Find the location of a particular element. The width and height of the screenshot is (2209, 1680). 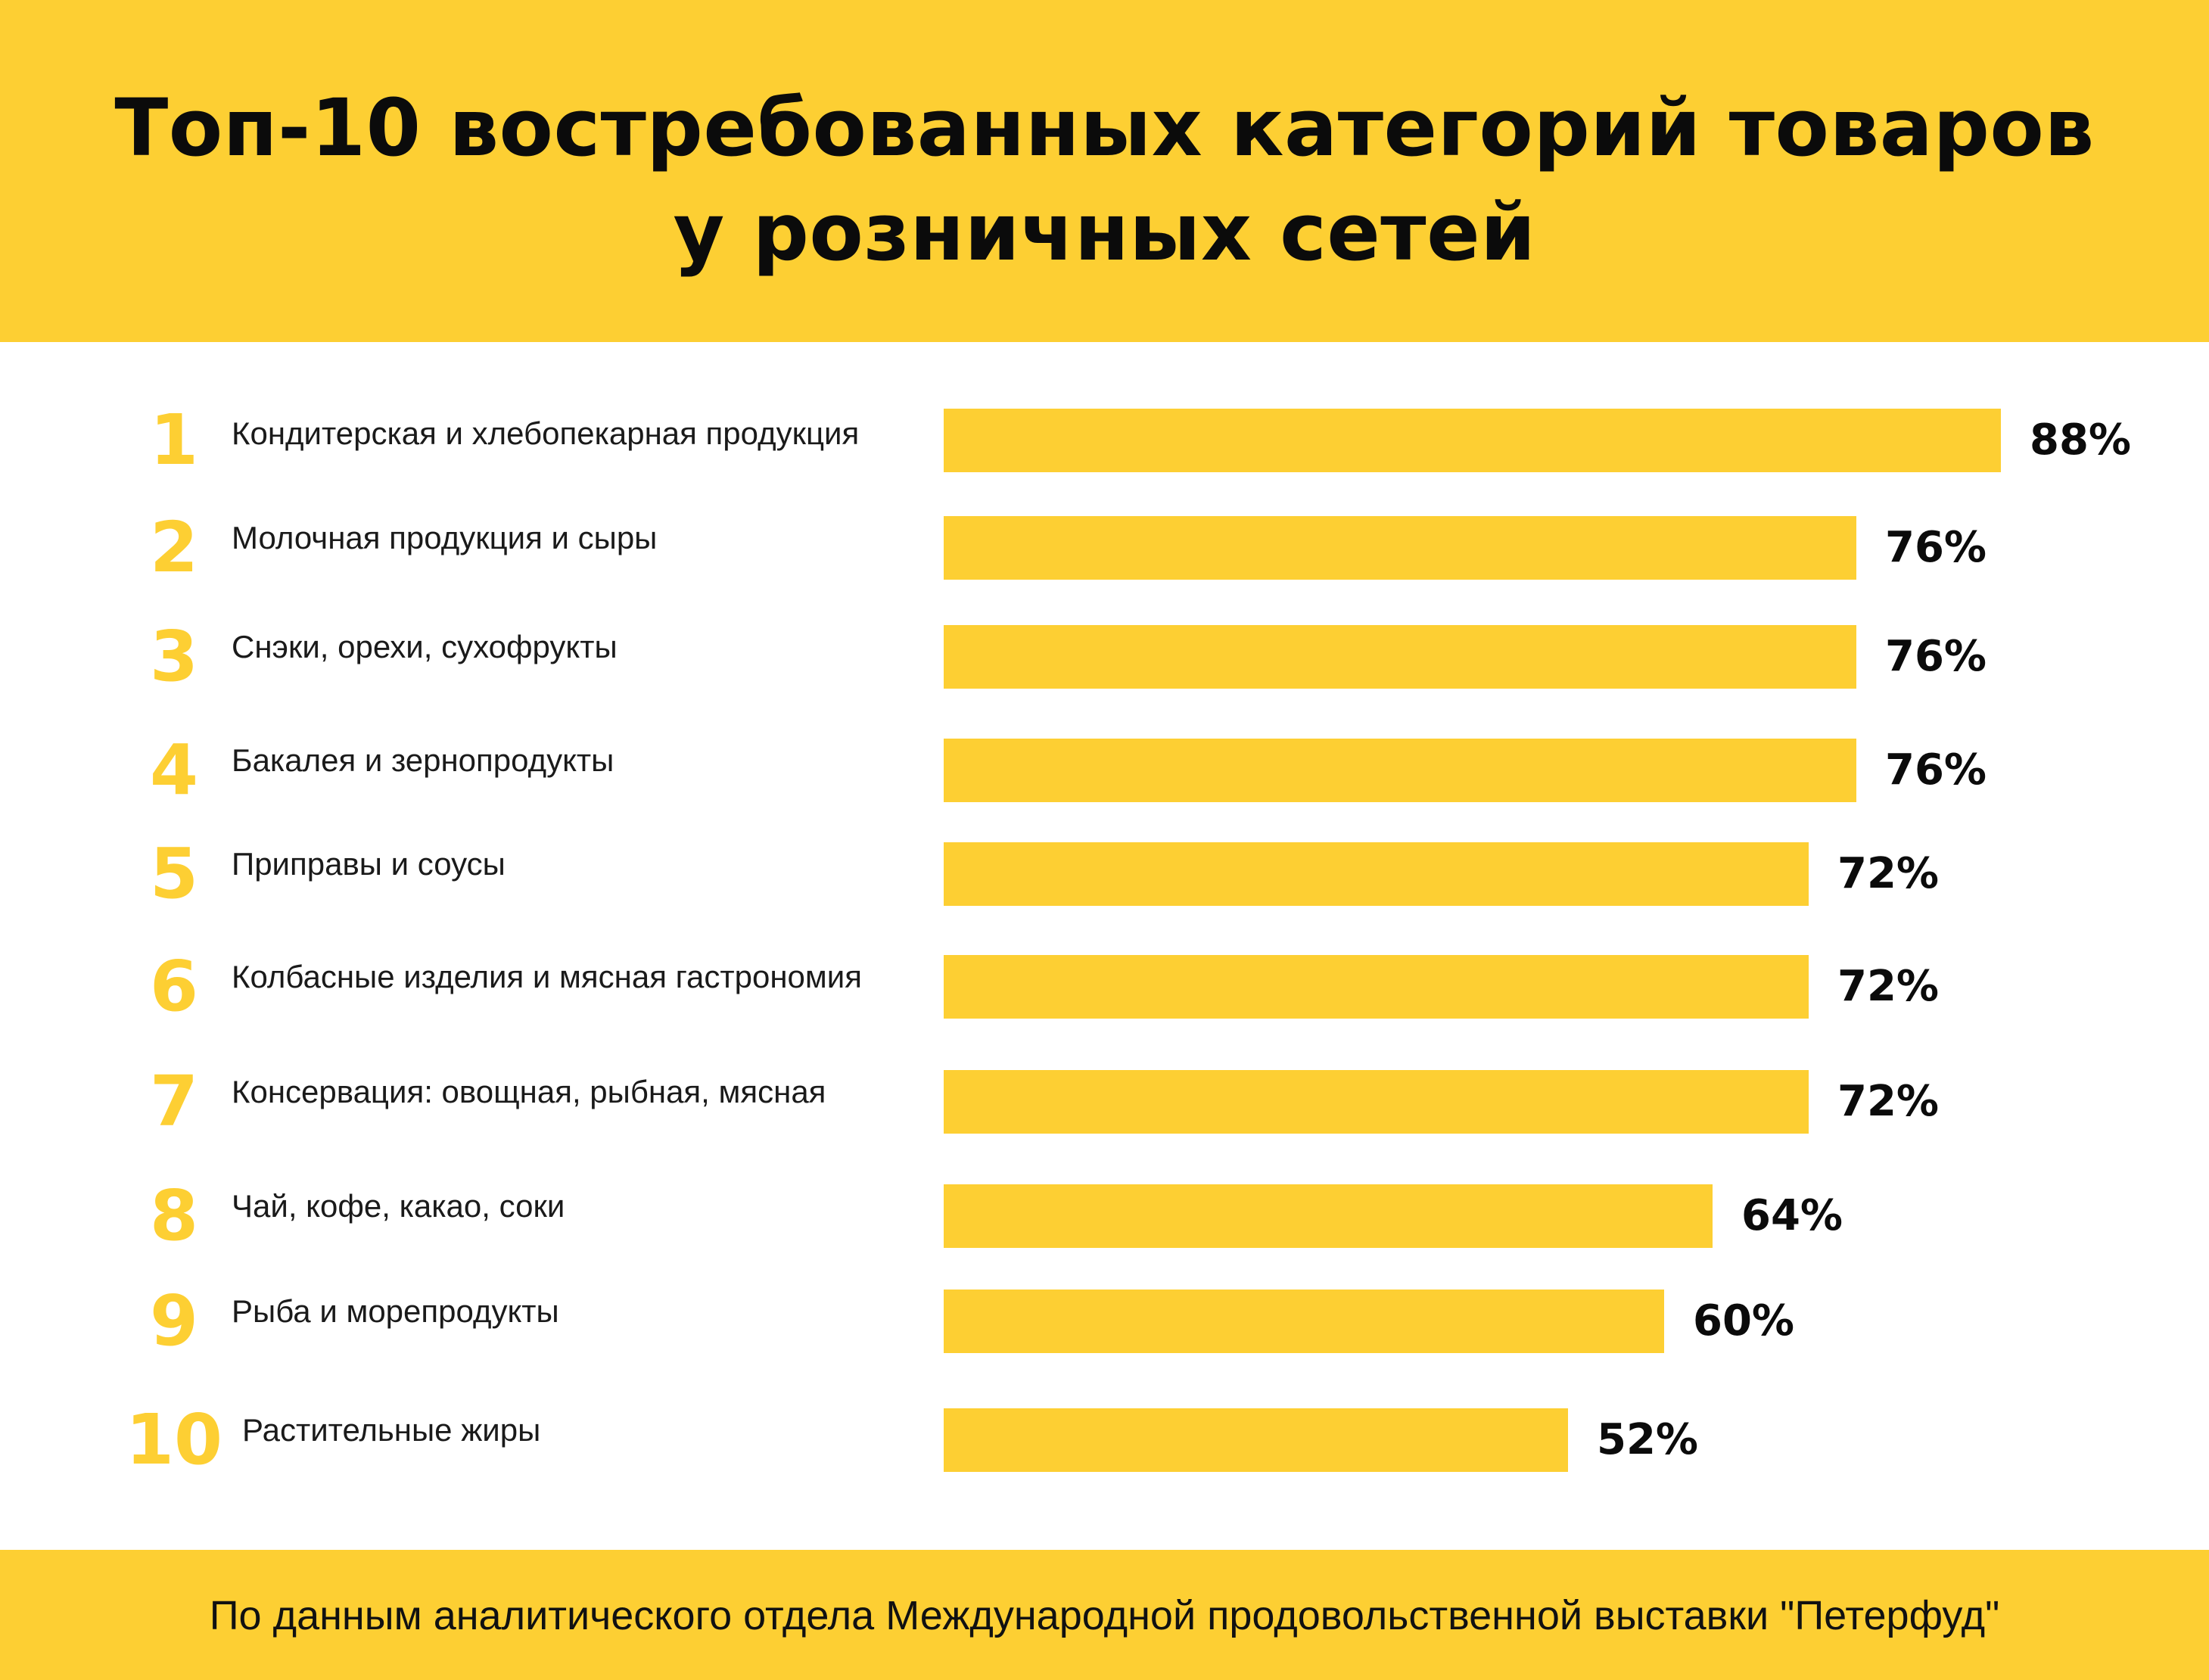

chart-row: 4 Бакалея и зернопродукты 76% is located at coordinates (1104, 770).